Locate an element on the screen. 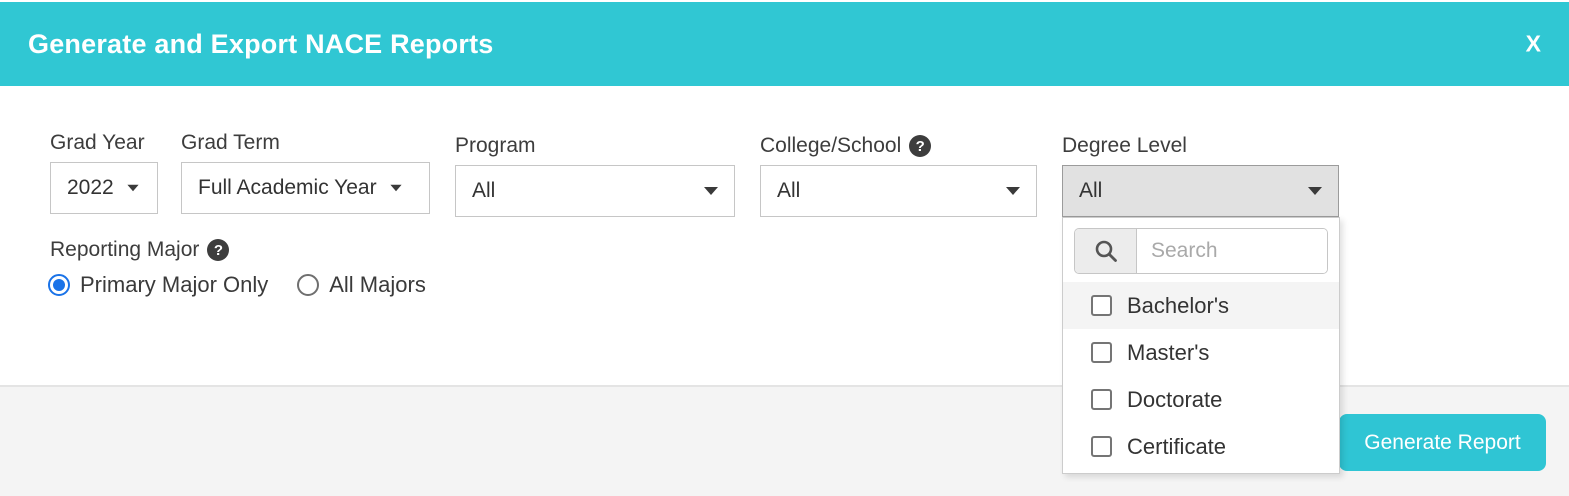  radio-unselected-icon is located at coordinates (308, 285).